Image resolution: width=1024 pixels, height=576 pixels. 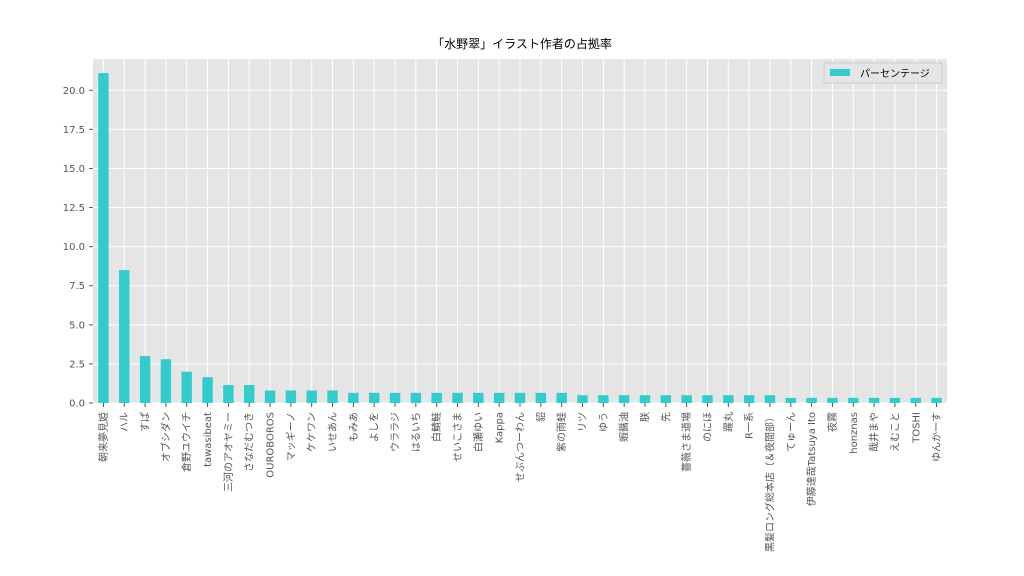 What do you see at coordinates (854, 433) in the screenshot?
I see `x-tick-label: honznas` at bounding box center [854, 433].